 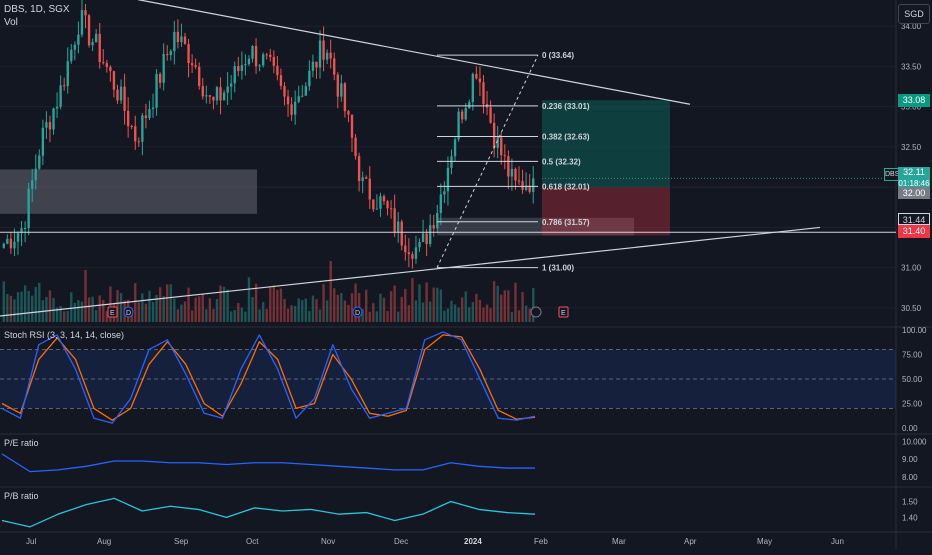 What do you see at coordinates (31, 541) in the screenshot?
I see `time-tick-0: Jul` at bounding box center [31, 541].